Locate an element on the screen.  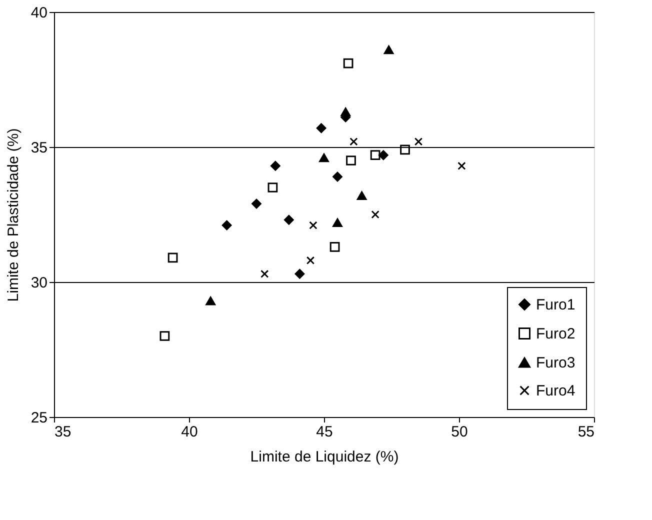
legend-label: Furo3 is located at coordinates (556, 363).